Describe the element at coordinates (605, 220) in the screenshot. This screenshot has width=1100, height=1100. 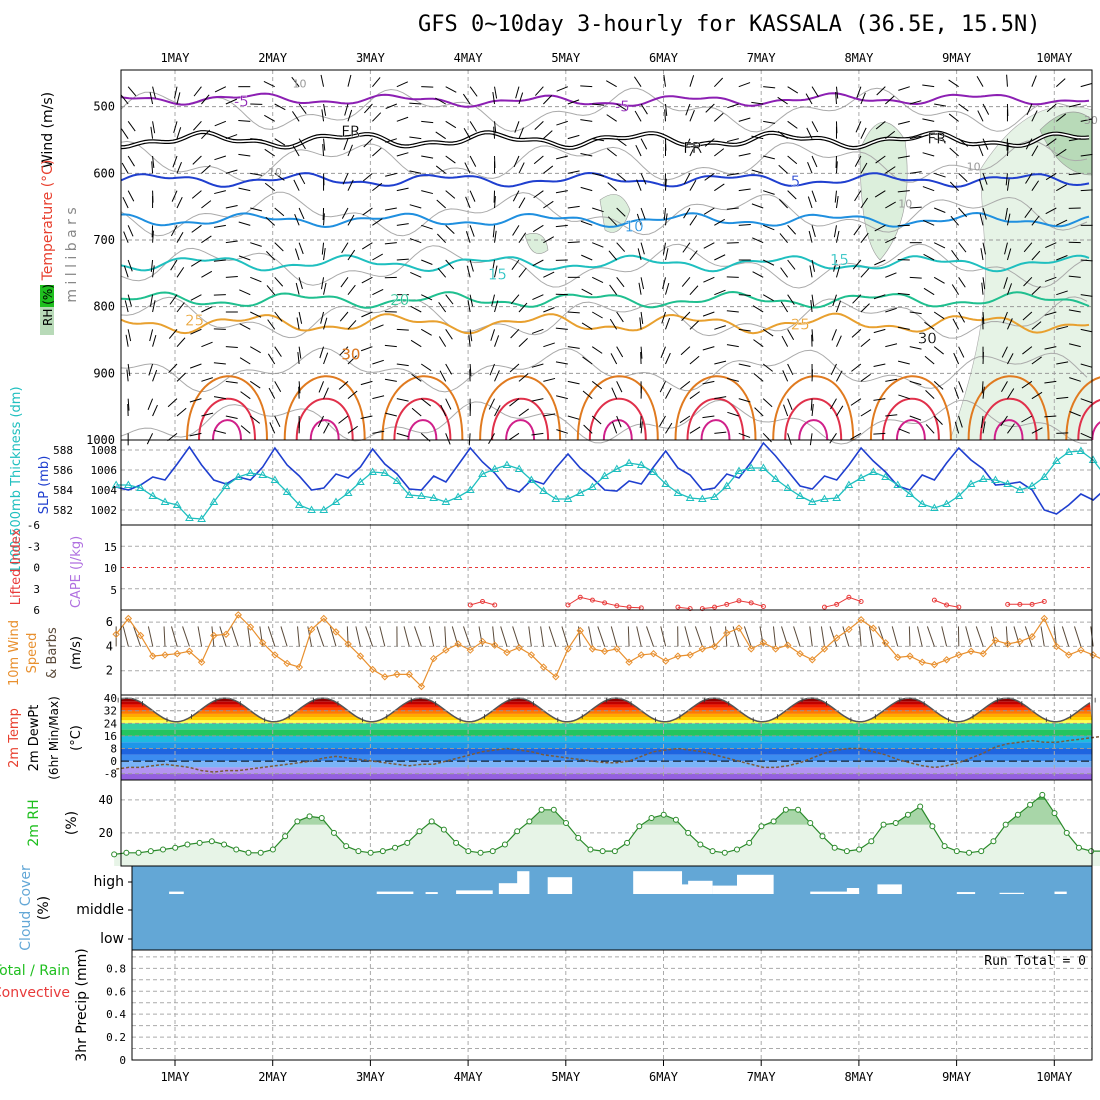
I see `isotherm-line` at that location.